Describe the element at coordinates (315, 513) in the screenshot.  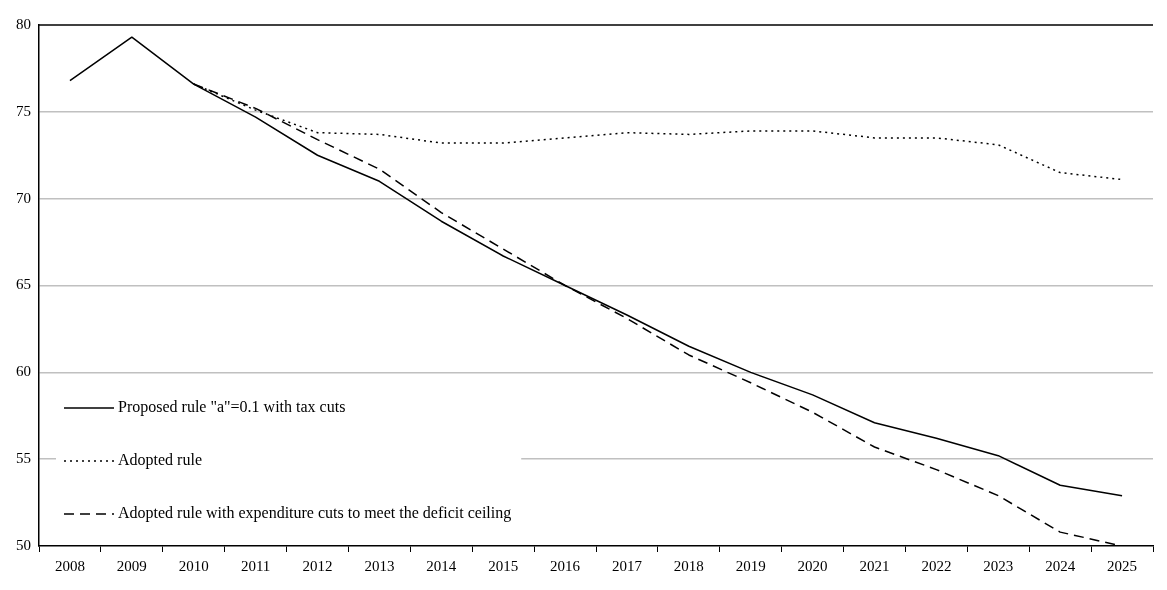
I see `legend-label: Adopted rule with expenditure cuts to meet the deficit ceiling` at that location.